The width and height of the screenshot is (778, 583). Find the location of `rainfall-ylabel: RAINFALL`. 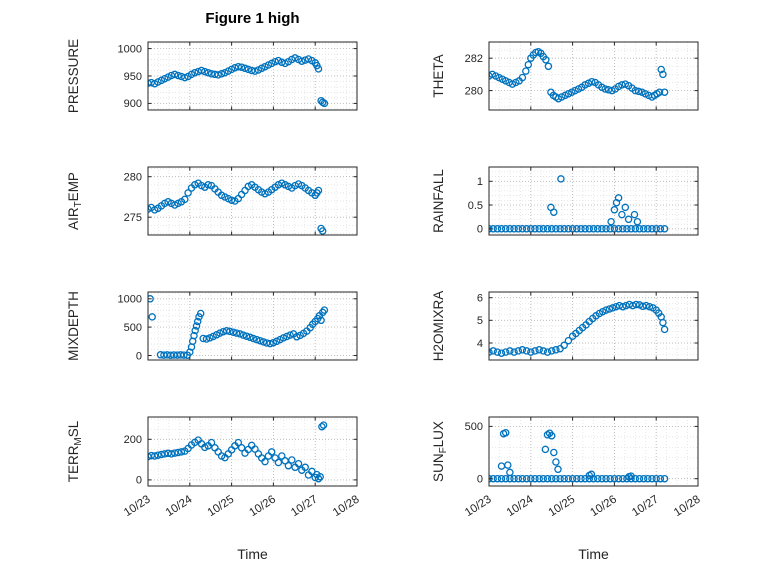

rainfall-ylabel: RAINFALL is located at coordinates (438, 201).